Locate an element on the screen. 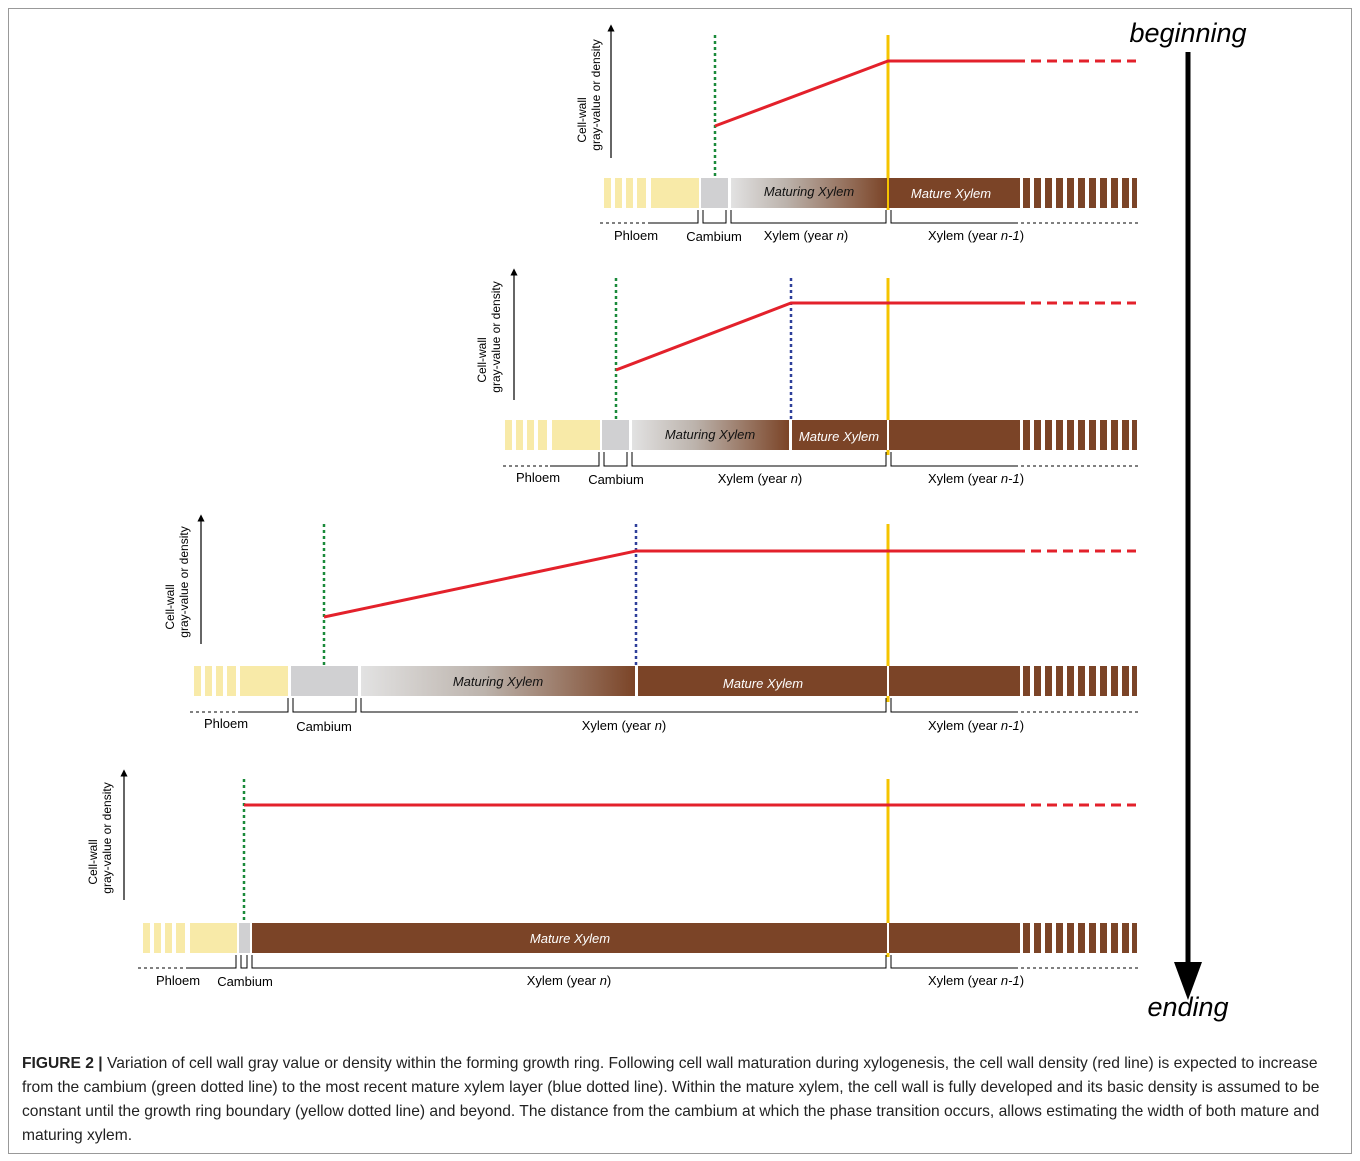  time-direction-arrowhead is located at coordinates (1188, 981).